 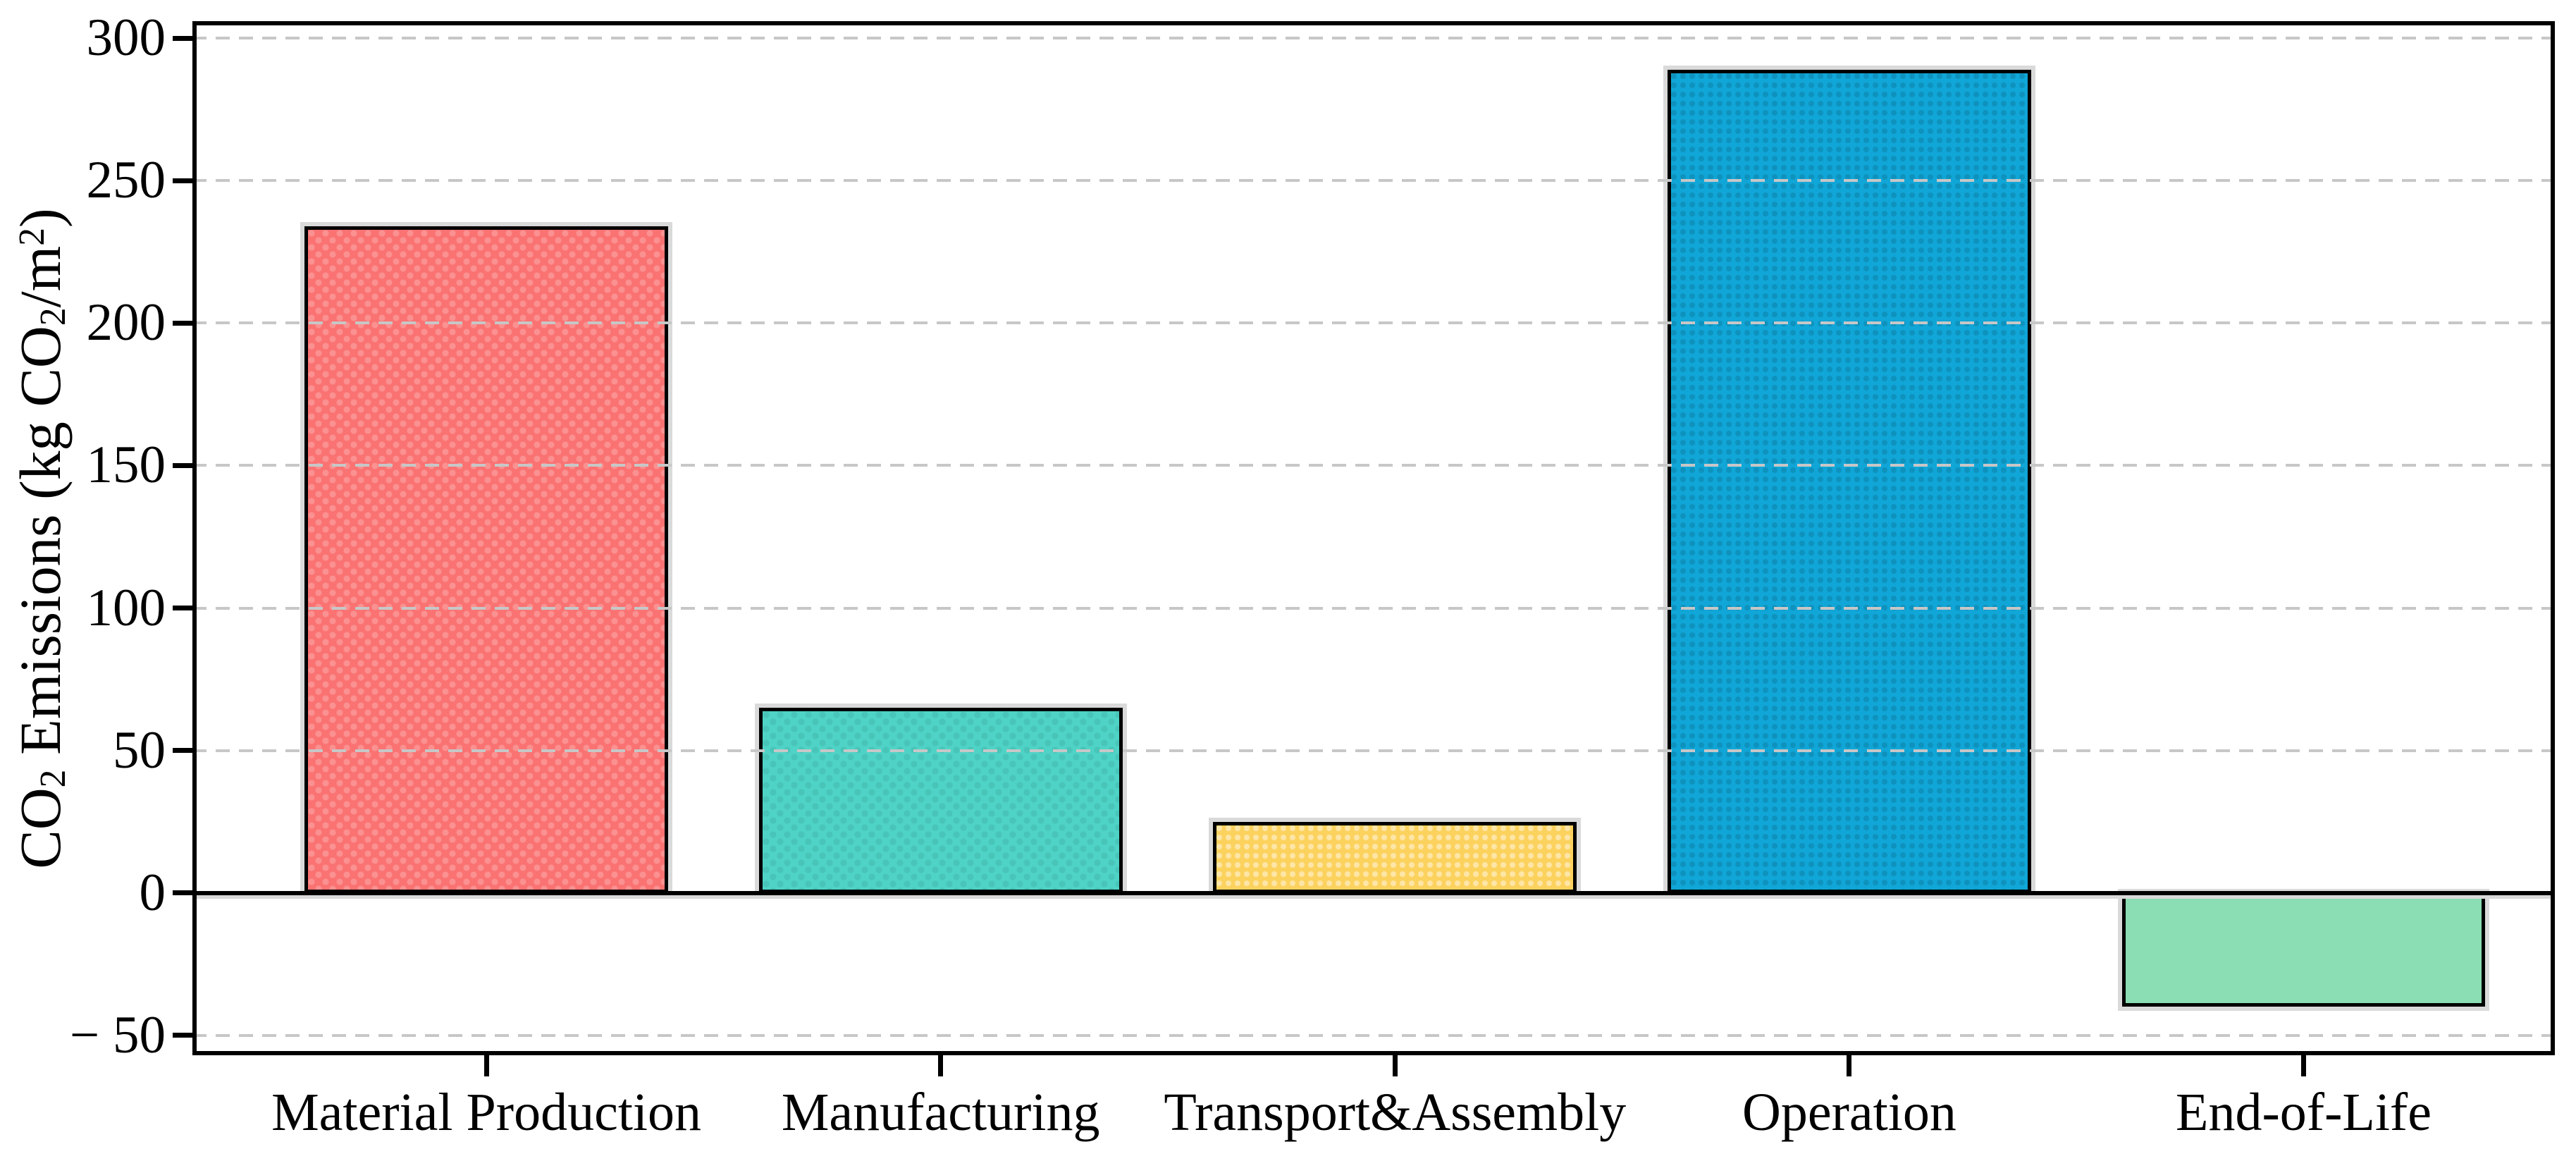 I want to click on y-tick-label-0: 0, so click(x=152, y=893).